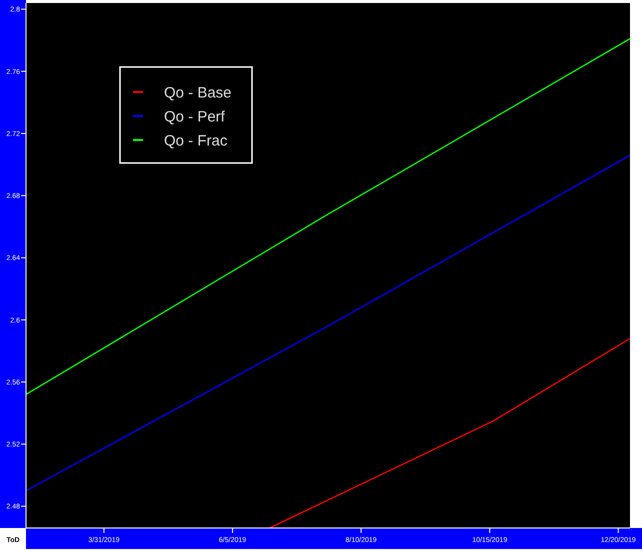 The width and height of the screenshot is (642, 551). What do you see at coordinates (196, 141) in the screenshot?
I see `legend-label: Qo - Frac` at bounding box center [196, 141].